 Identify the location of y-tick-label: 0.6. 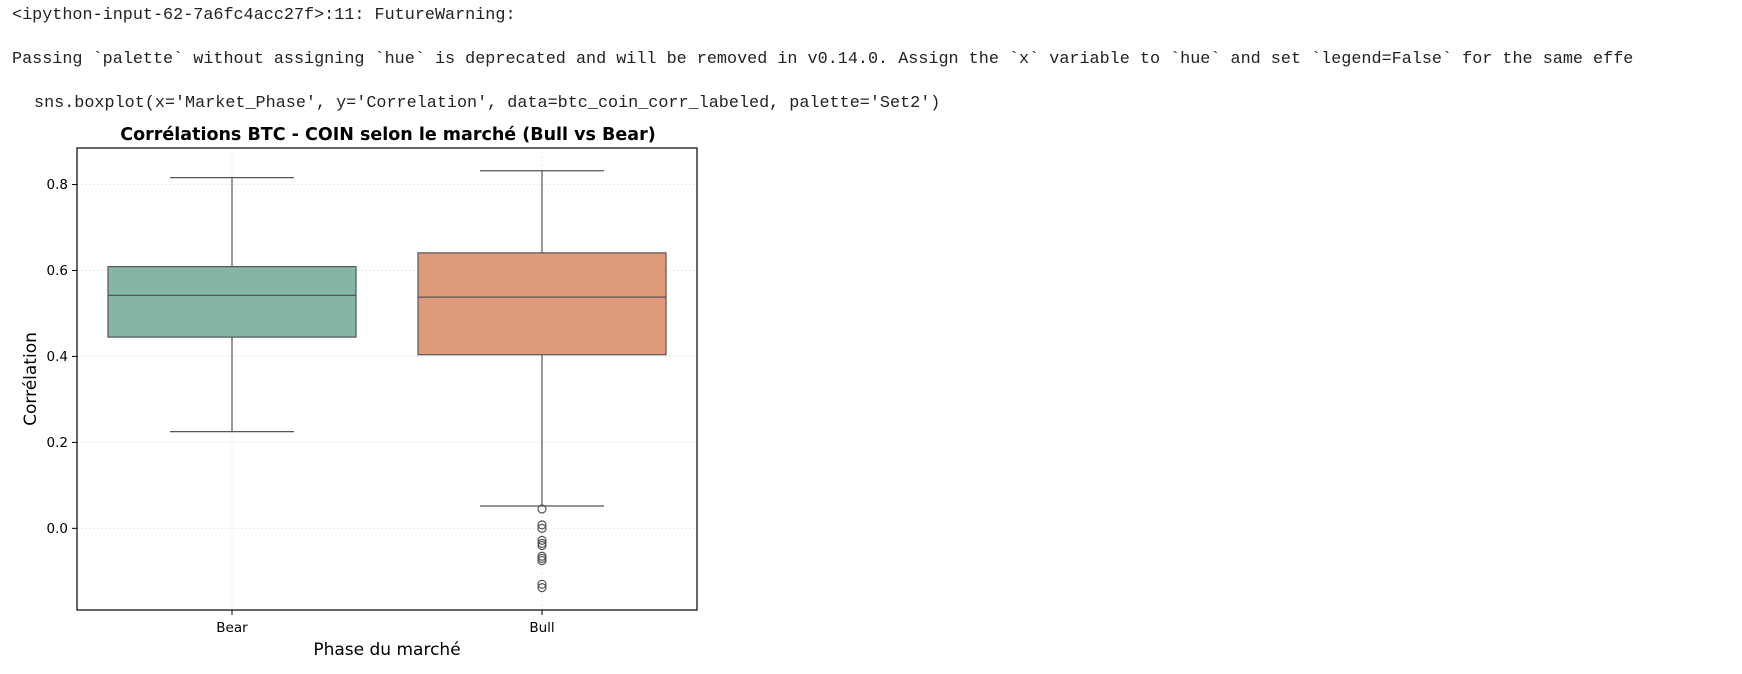
(57, 271).